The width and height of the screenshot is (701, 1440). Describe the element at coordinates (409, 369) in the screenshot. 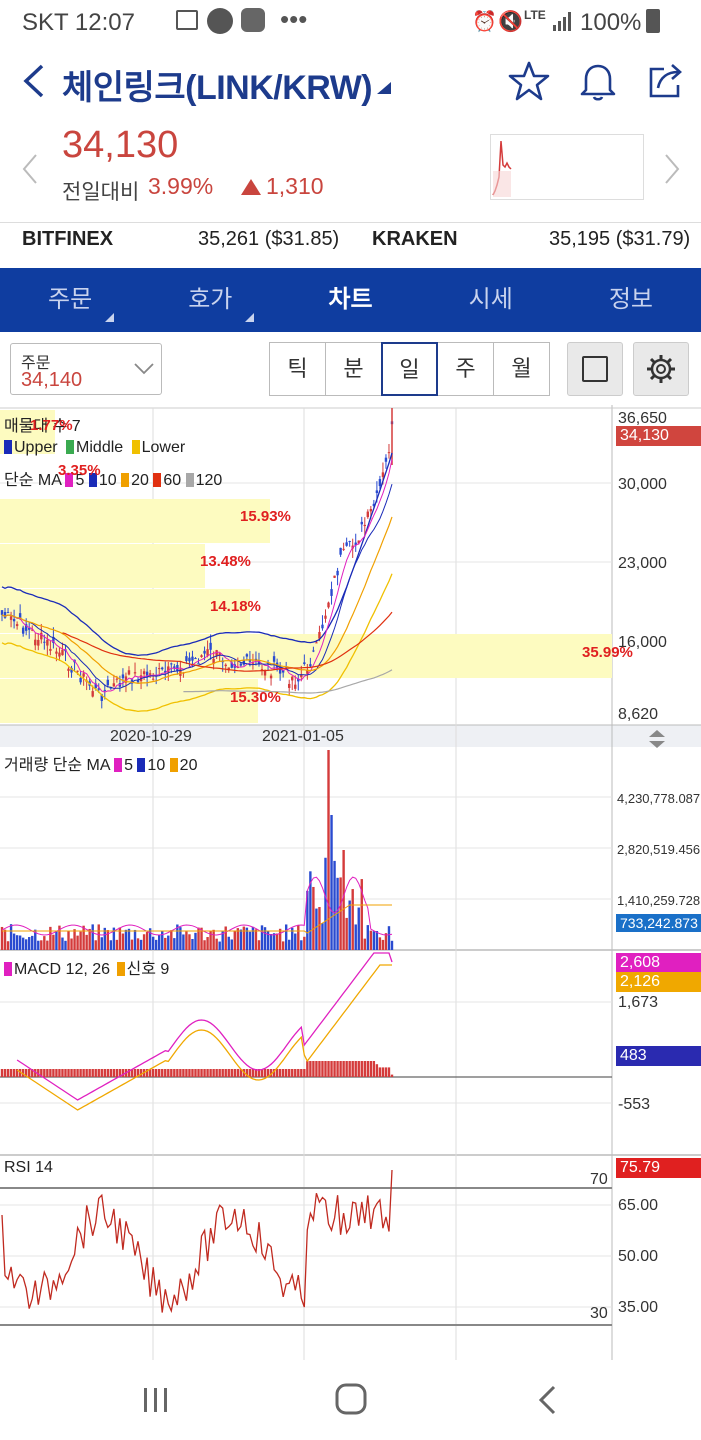

I see `period-day-button: 일` at that location.